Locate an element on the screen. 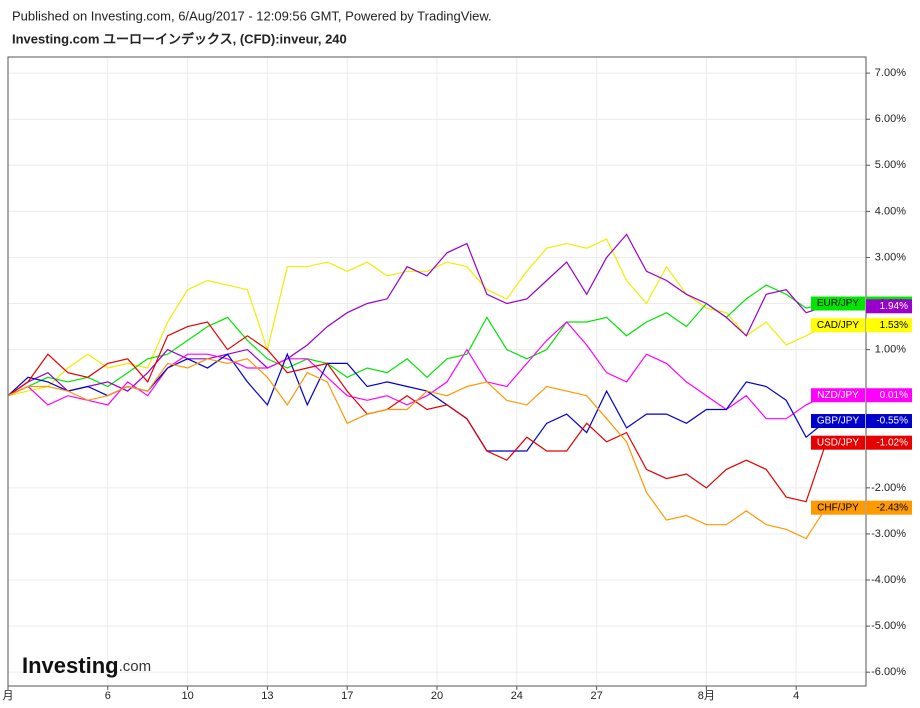 The image size is (920, 708). legend-label: CAD/JPY is located at coordinates (838, 325).